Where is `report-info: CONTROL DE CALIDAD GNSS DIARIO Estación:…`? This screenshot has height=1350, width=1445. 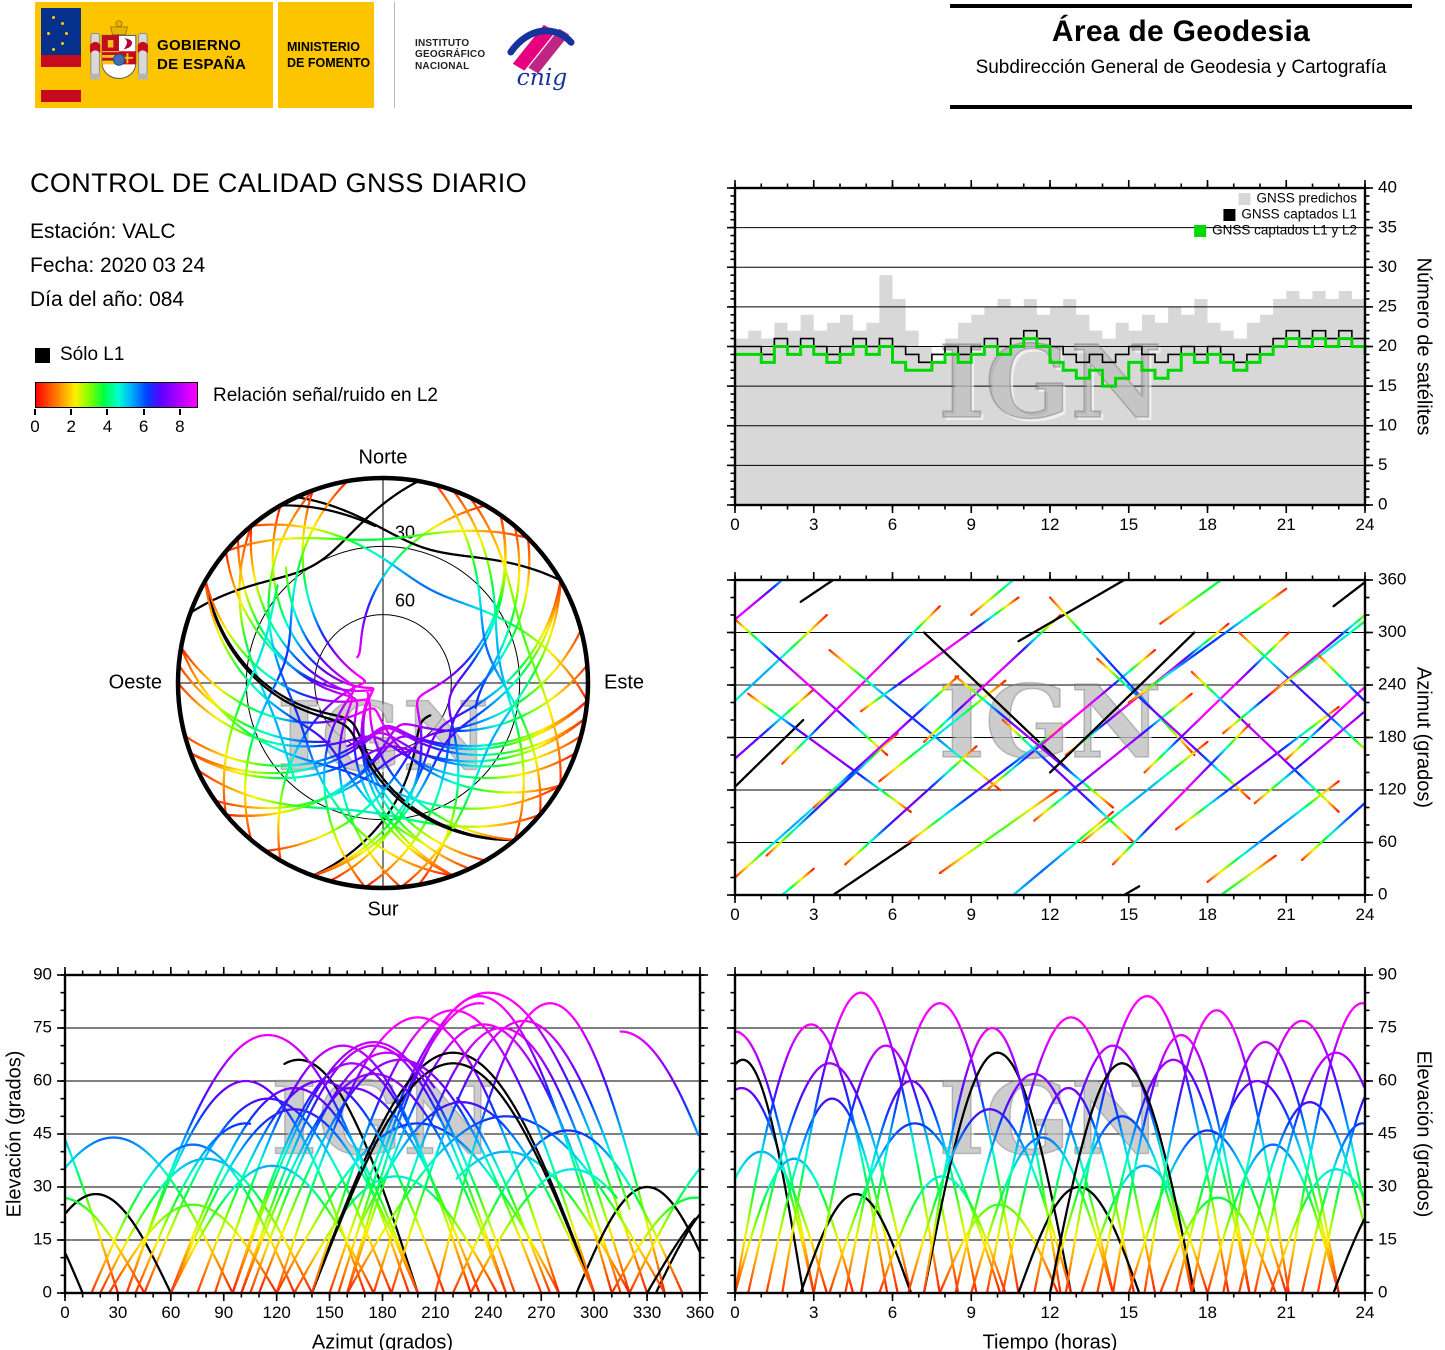 report-info: CONTROL DE CALIDAD GNSS DIARIO Estación:… is located at coordinates (278, 242).